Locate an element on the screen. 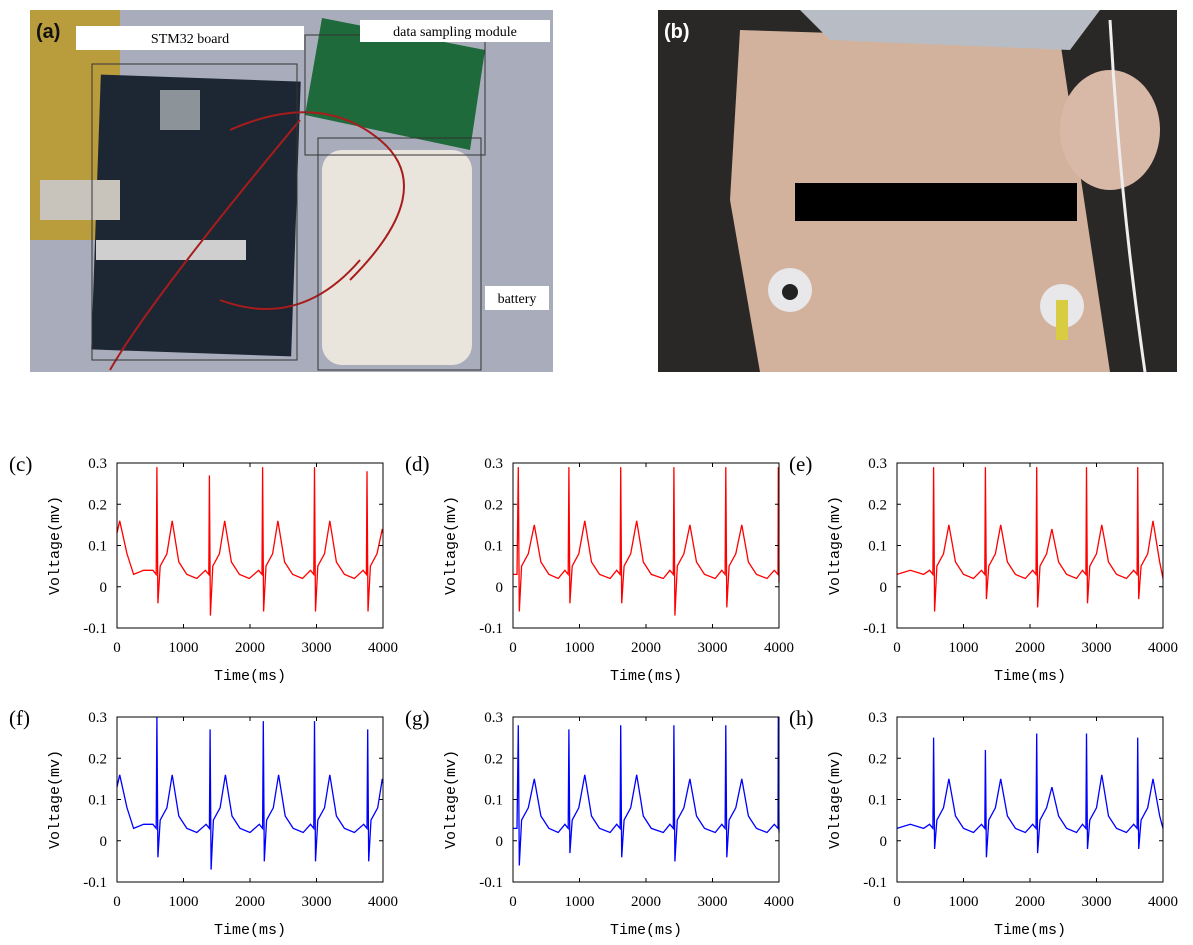 The height and width of the screenshot is (945, 1193). panel-label: (h) is located at coordinates (801, 718).